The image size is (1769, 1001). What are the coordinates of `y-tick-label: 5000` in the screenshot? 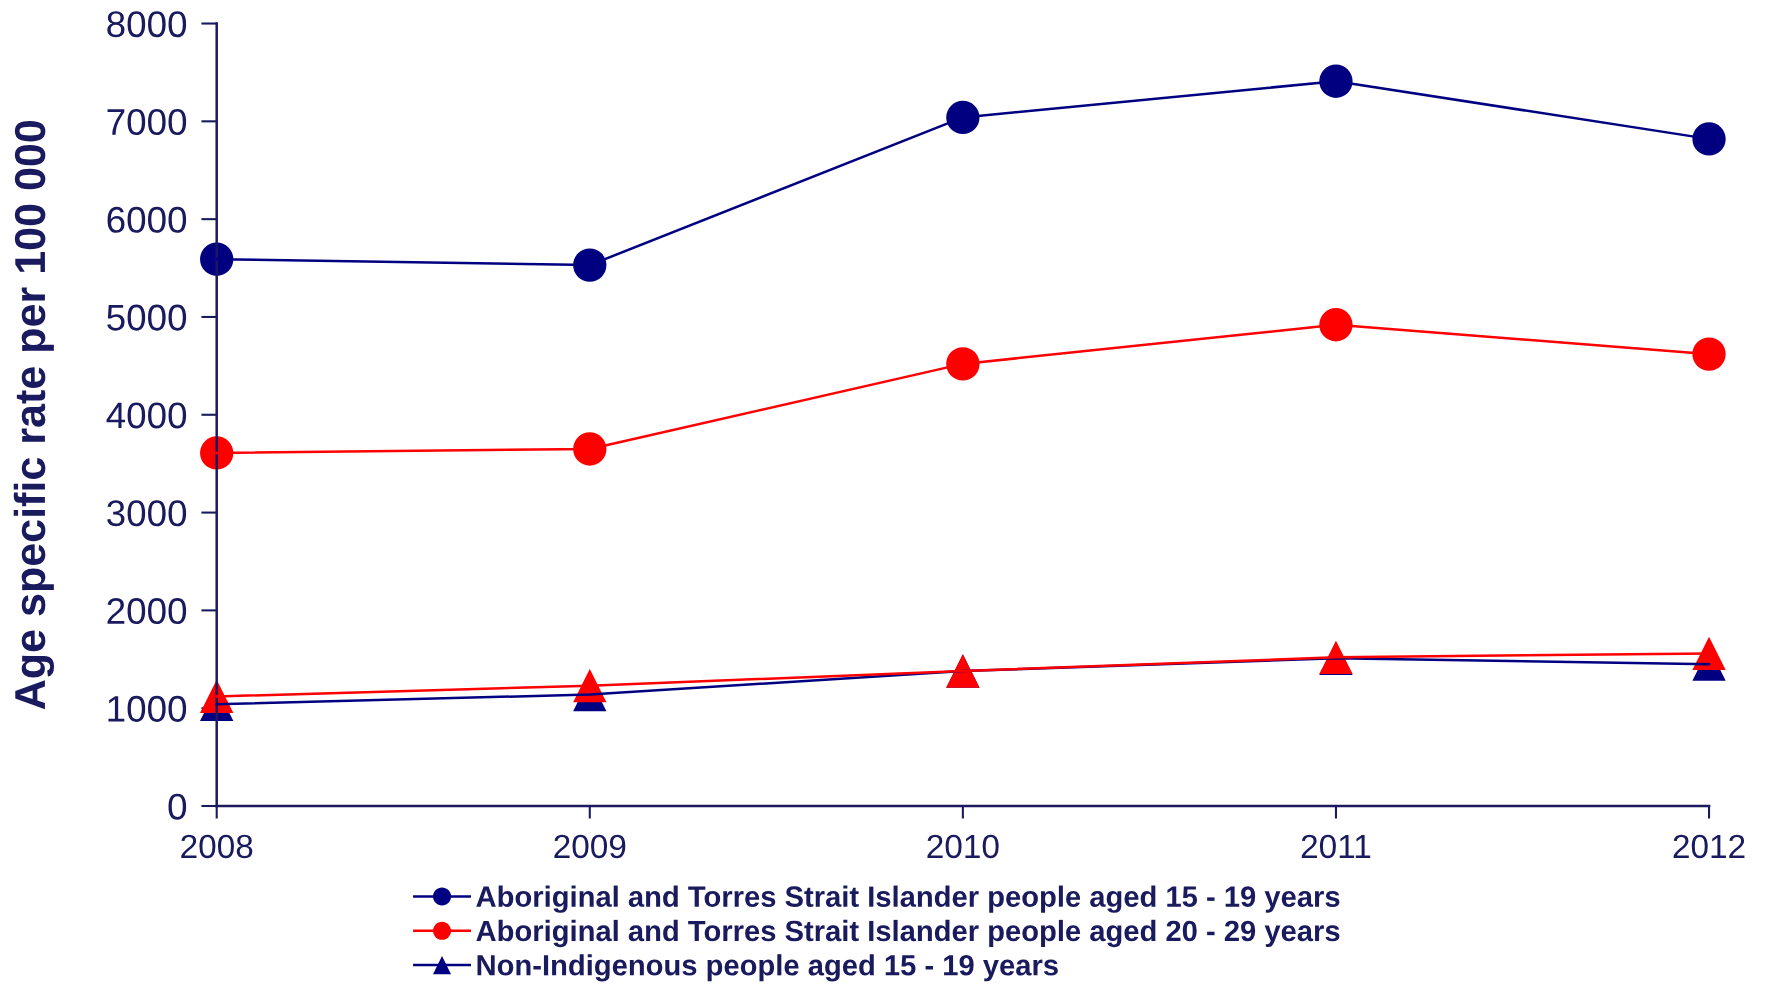 It's located at (147, 317).